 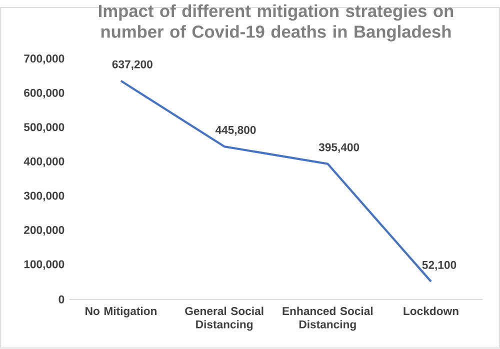 What do you see at coordinates (44, 265) in the screenshot?
I see `y-tick-label: 100,000` at bounding box center [44, 265].